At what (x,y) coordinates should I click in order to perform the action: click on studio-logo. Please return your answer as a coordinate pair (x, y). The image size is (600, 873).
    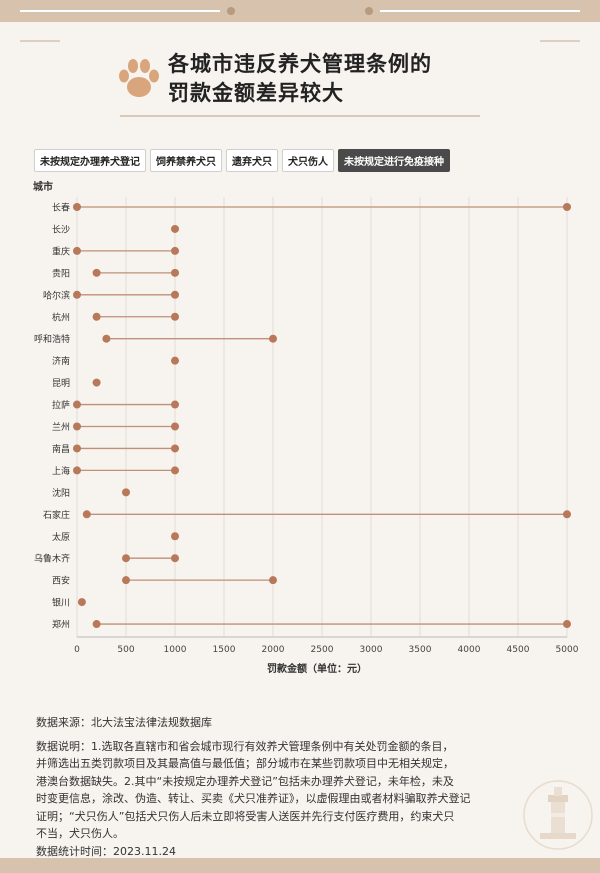
    Looking at the image, I should click on (558, 815).